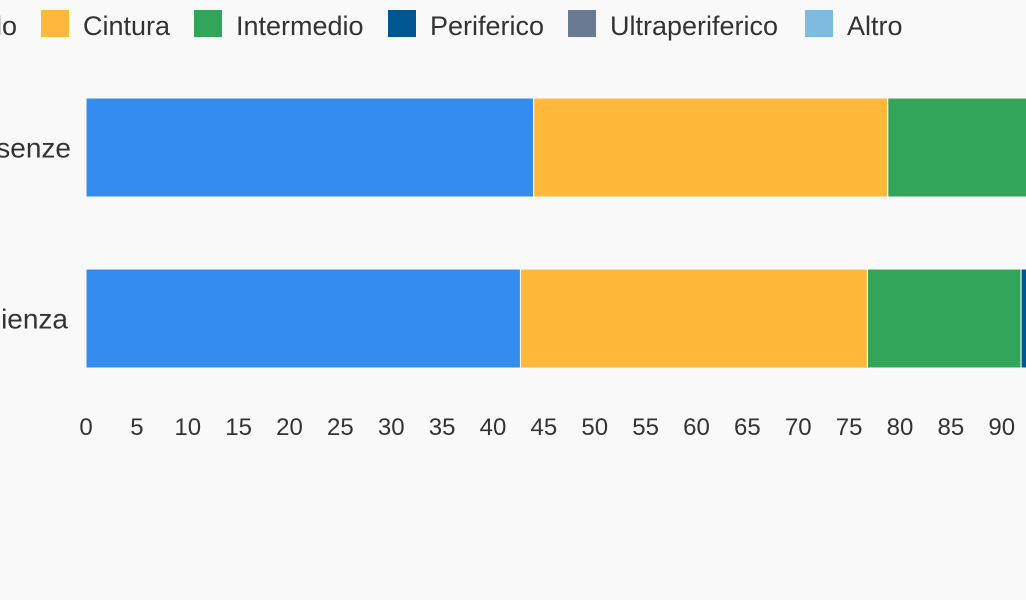 The image size is (1026, 600). What do you see at coordinates (303, 318) in the screenshot?
I see `bar-residenza-nucleo` at bounding box center [303, 318].